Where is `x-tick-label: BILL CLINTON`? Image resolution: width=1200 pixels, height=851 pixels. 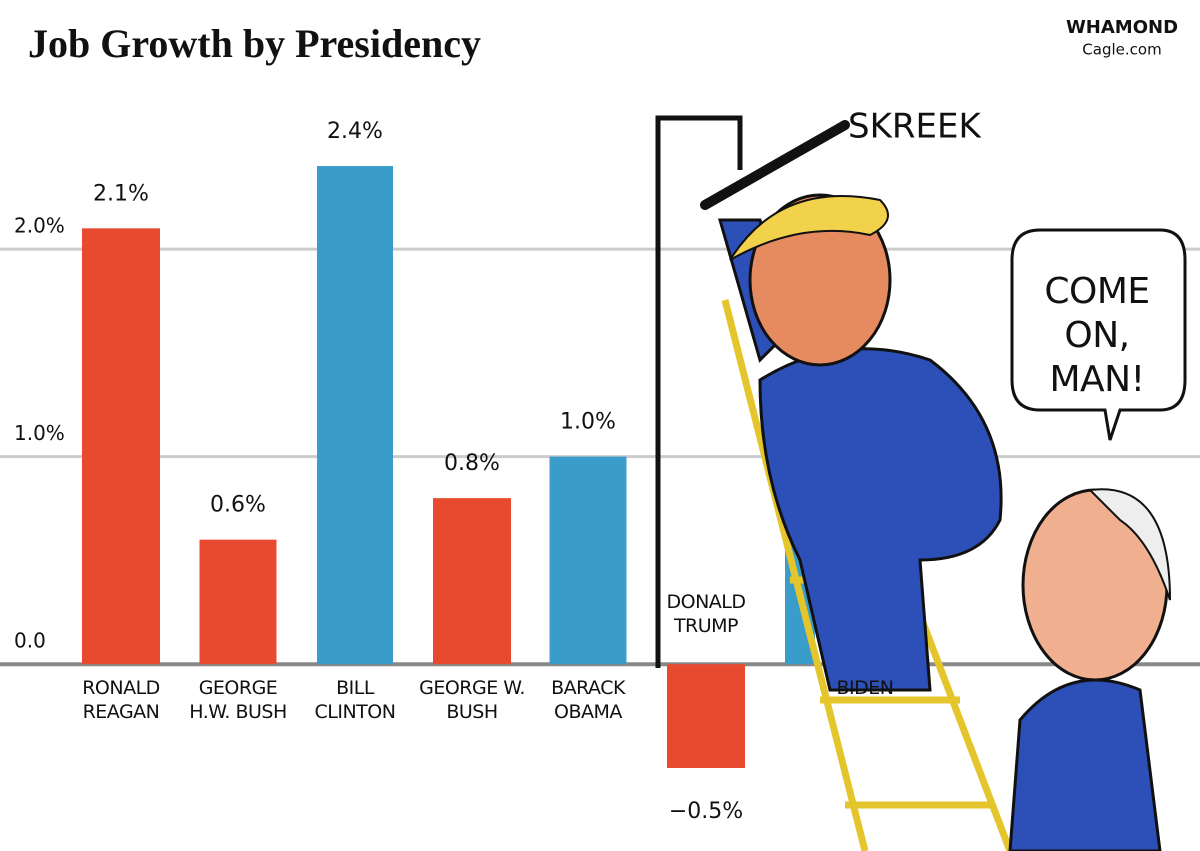
x-tick-label: BILL CLINTON is located at coordinates (355, 700).